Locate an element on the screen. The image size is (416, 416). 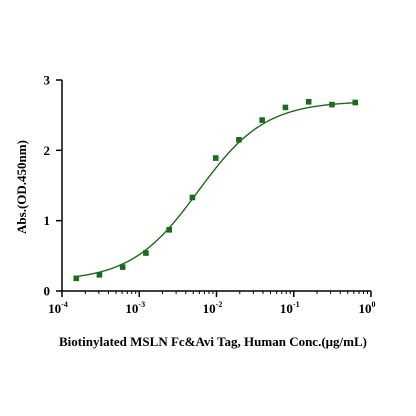
y-tick-label: 1 is located at coordinates (47, 220).